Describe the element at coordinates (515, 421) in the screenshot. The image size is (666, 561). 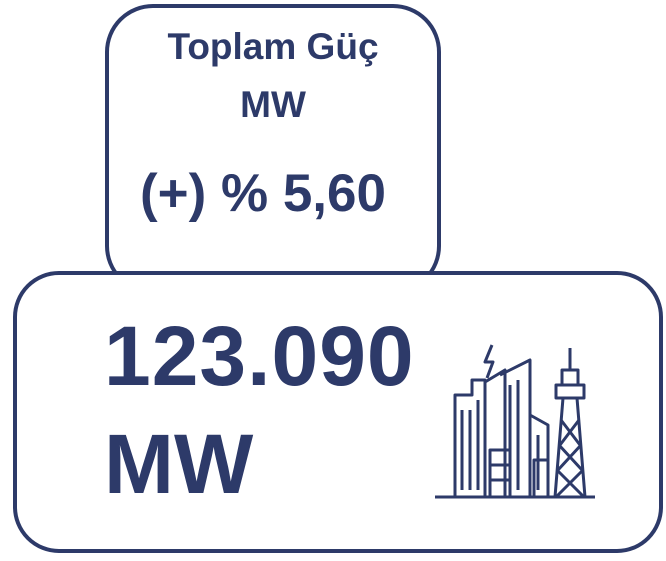
I see `city-icon` at that location.